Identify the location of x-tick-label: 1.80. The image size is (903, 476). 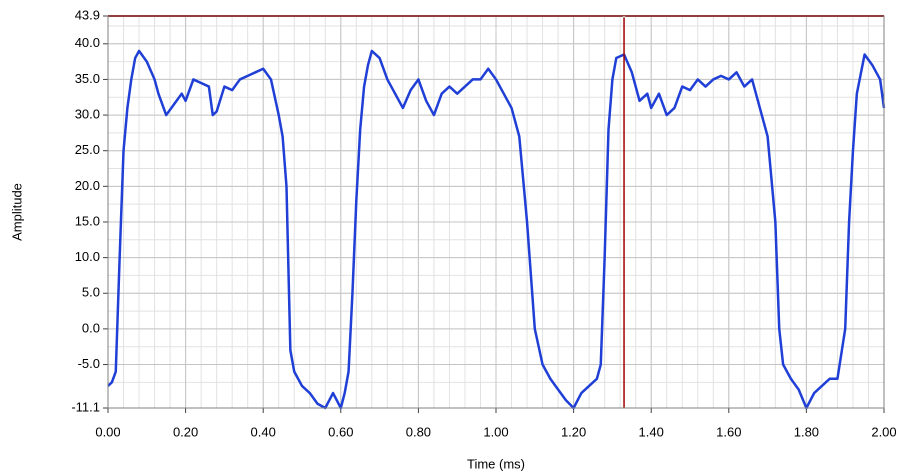
(806, 431).